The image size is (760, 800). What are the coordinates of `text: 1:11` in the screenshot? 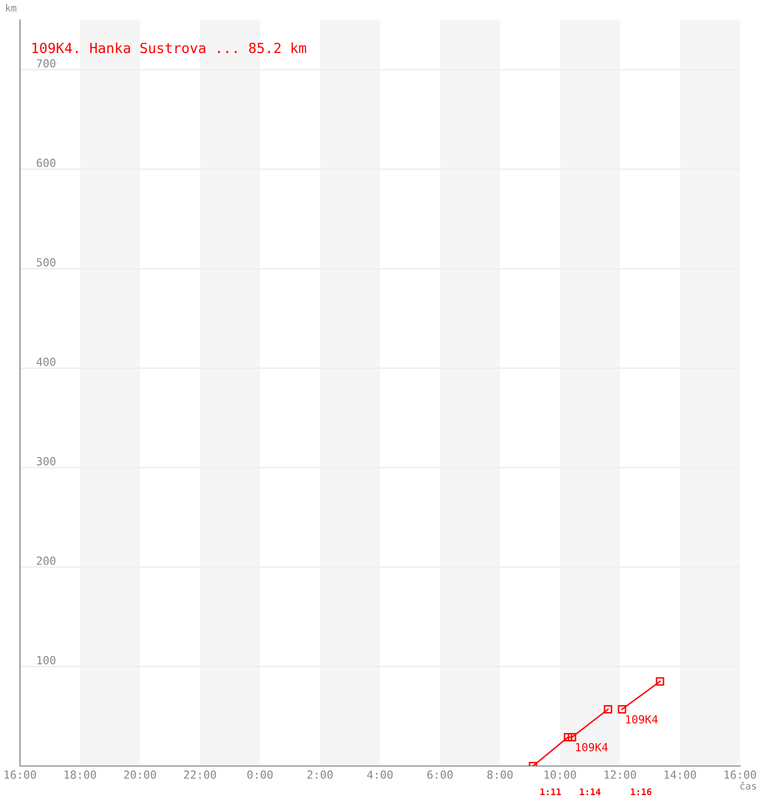 It's located at (550, 792).